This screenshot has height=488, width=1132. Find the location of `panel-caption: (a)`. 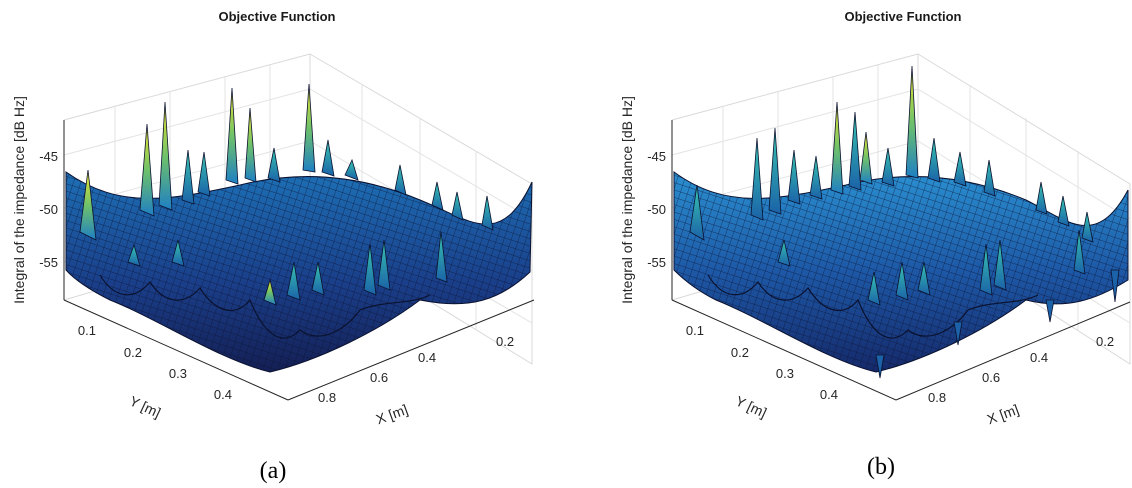

panel-caption: (a) is located at coordinates (273, 471).